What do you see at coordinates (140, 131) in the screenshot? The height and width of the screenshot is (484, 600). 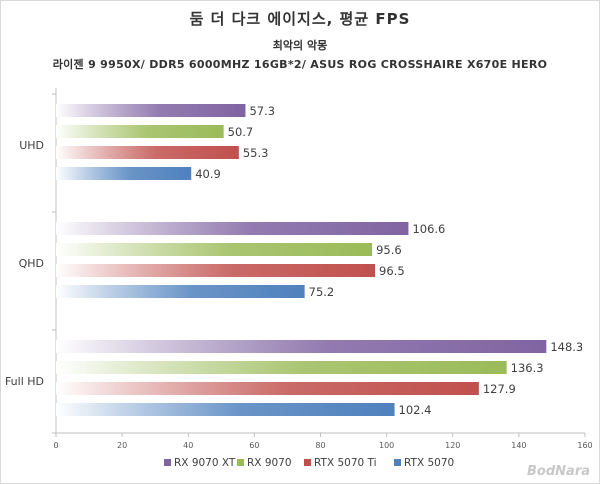 I see `bar-rx-9070-uhd` at bounding box center [140, 131].